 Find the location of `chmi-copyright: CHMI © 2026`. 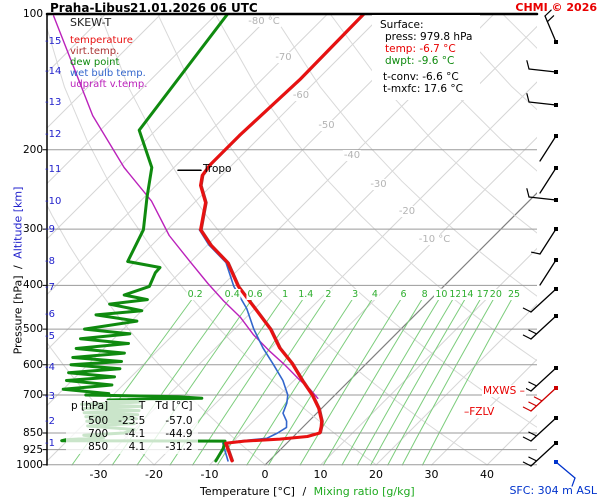

chmi-copyright: CHMI © 2026 is located at coordinates (556, 7).